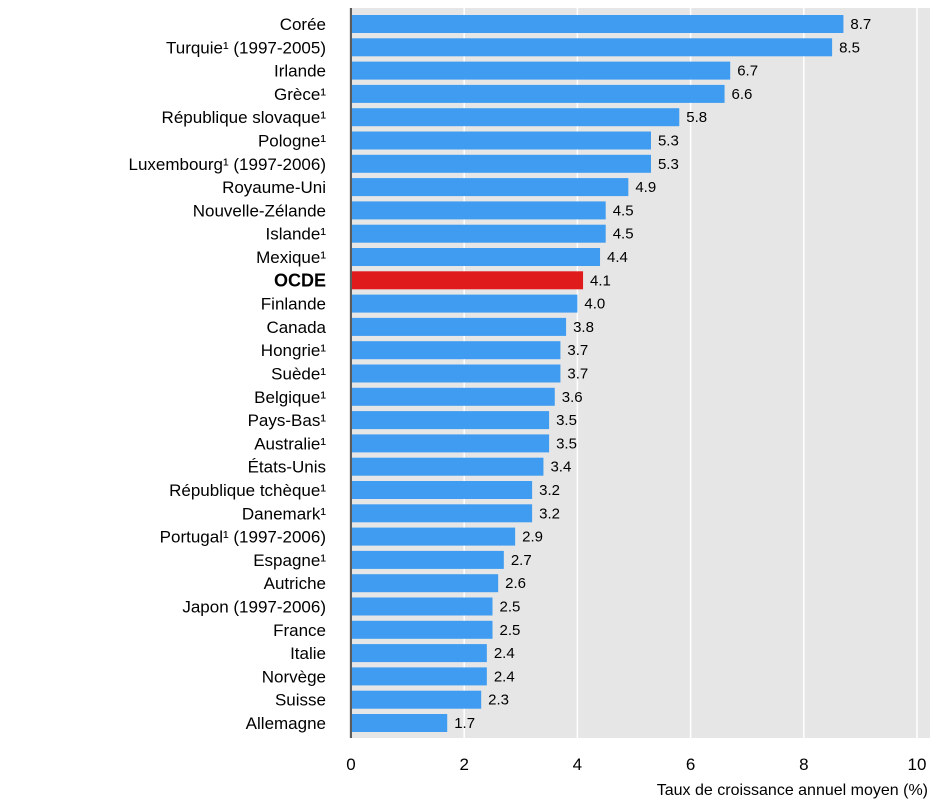 The height and width of the screenshot is (805, 933). Describe the element at coordinates (286, 723) in the screenshot. I see `category-label: Allemagne` at that location.